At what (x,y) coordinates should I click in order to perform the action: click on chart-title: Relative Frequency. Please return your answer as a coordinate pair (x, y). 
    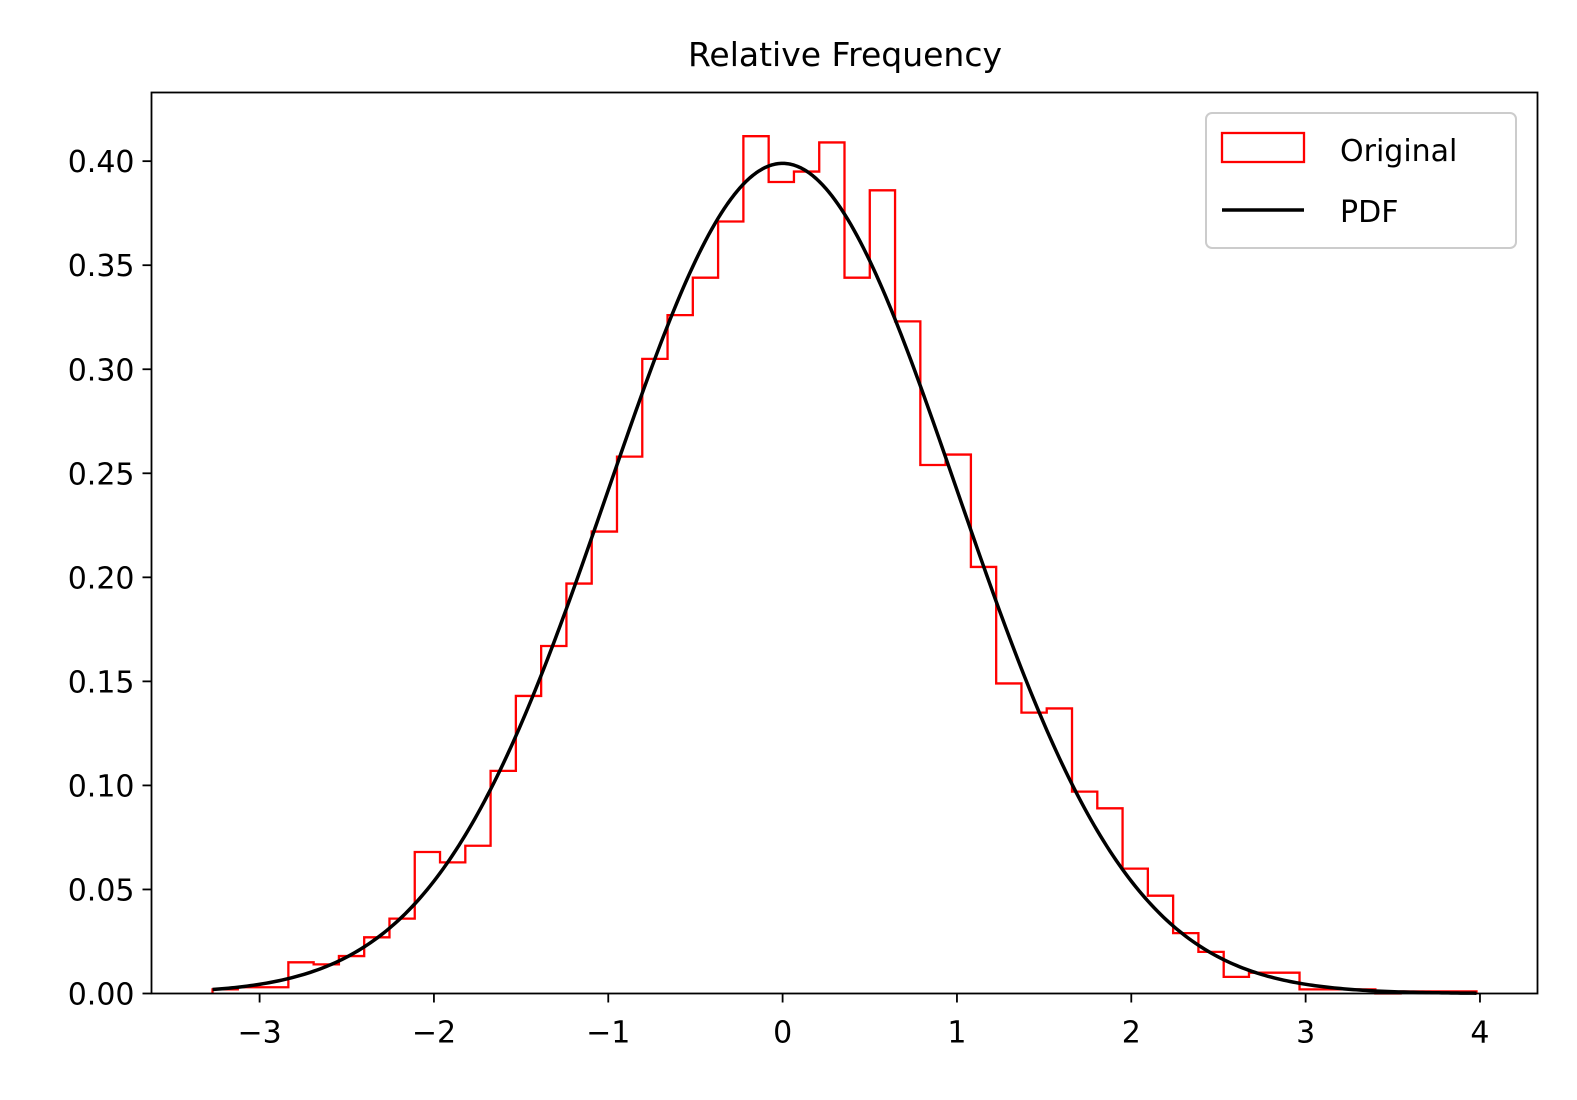
    Looking at the image, I should click on (845, 54).